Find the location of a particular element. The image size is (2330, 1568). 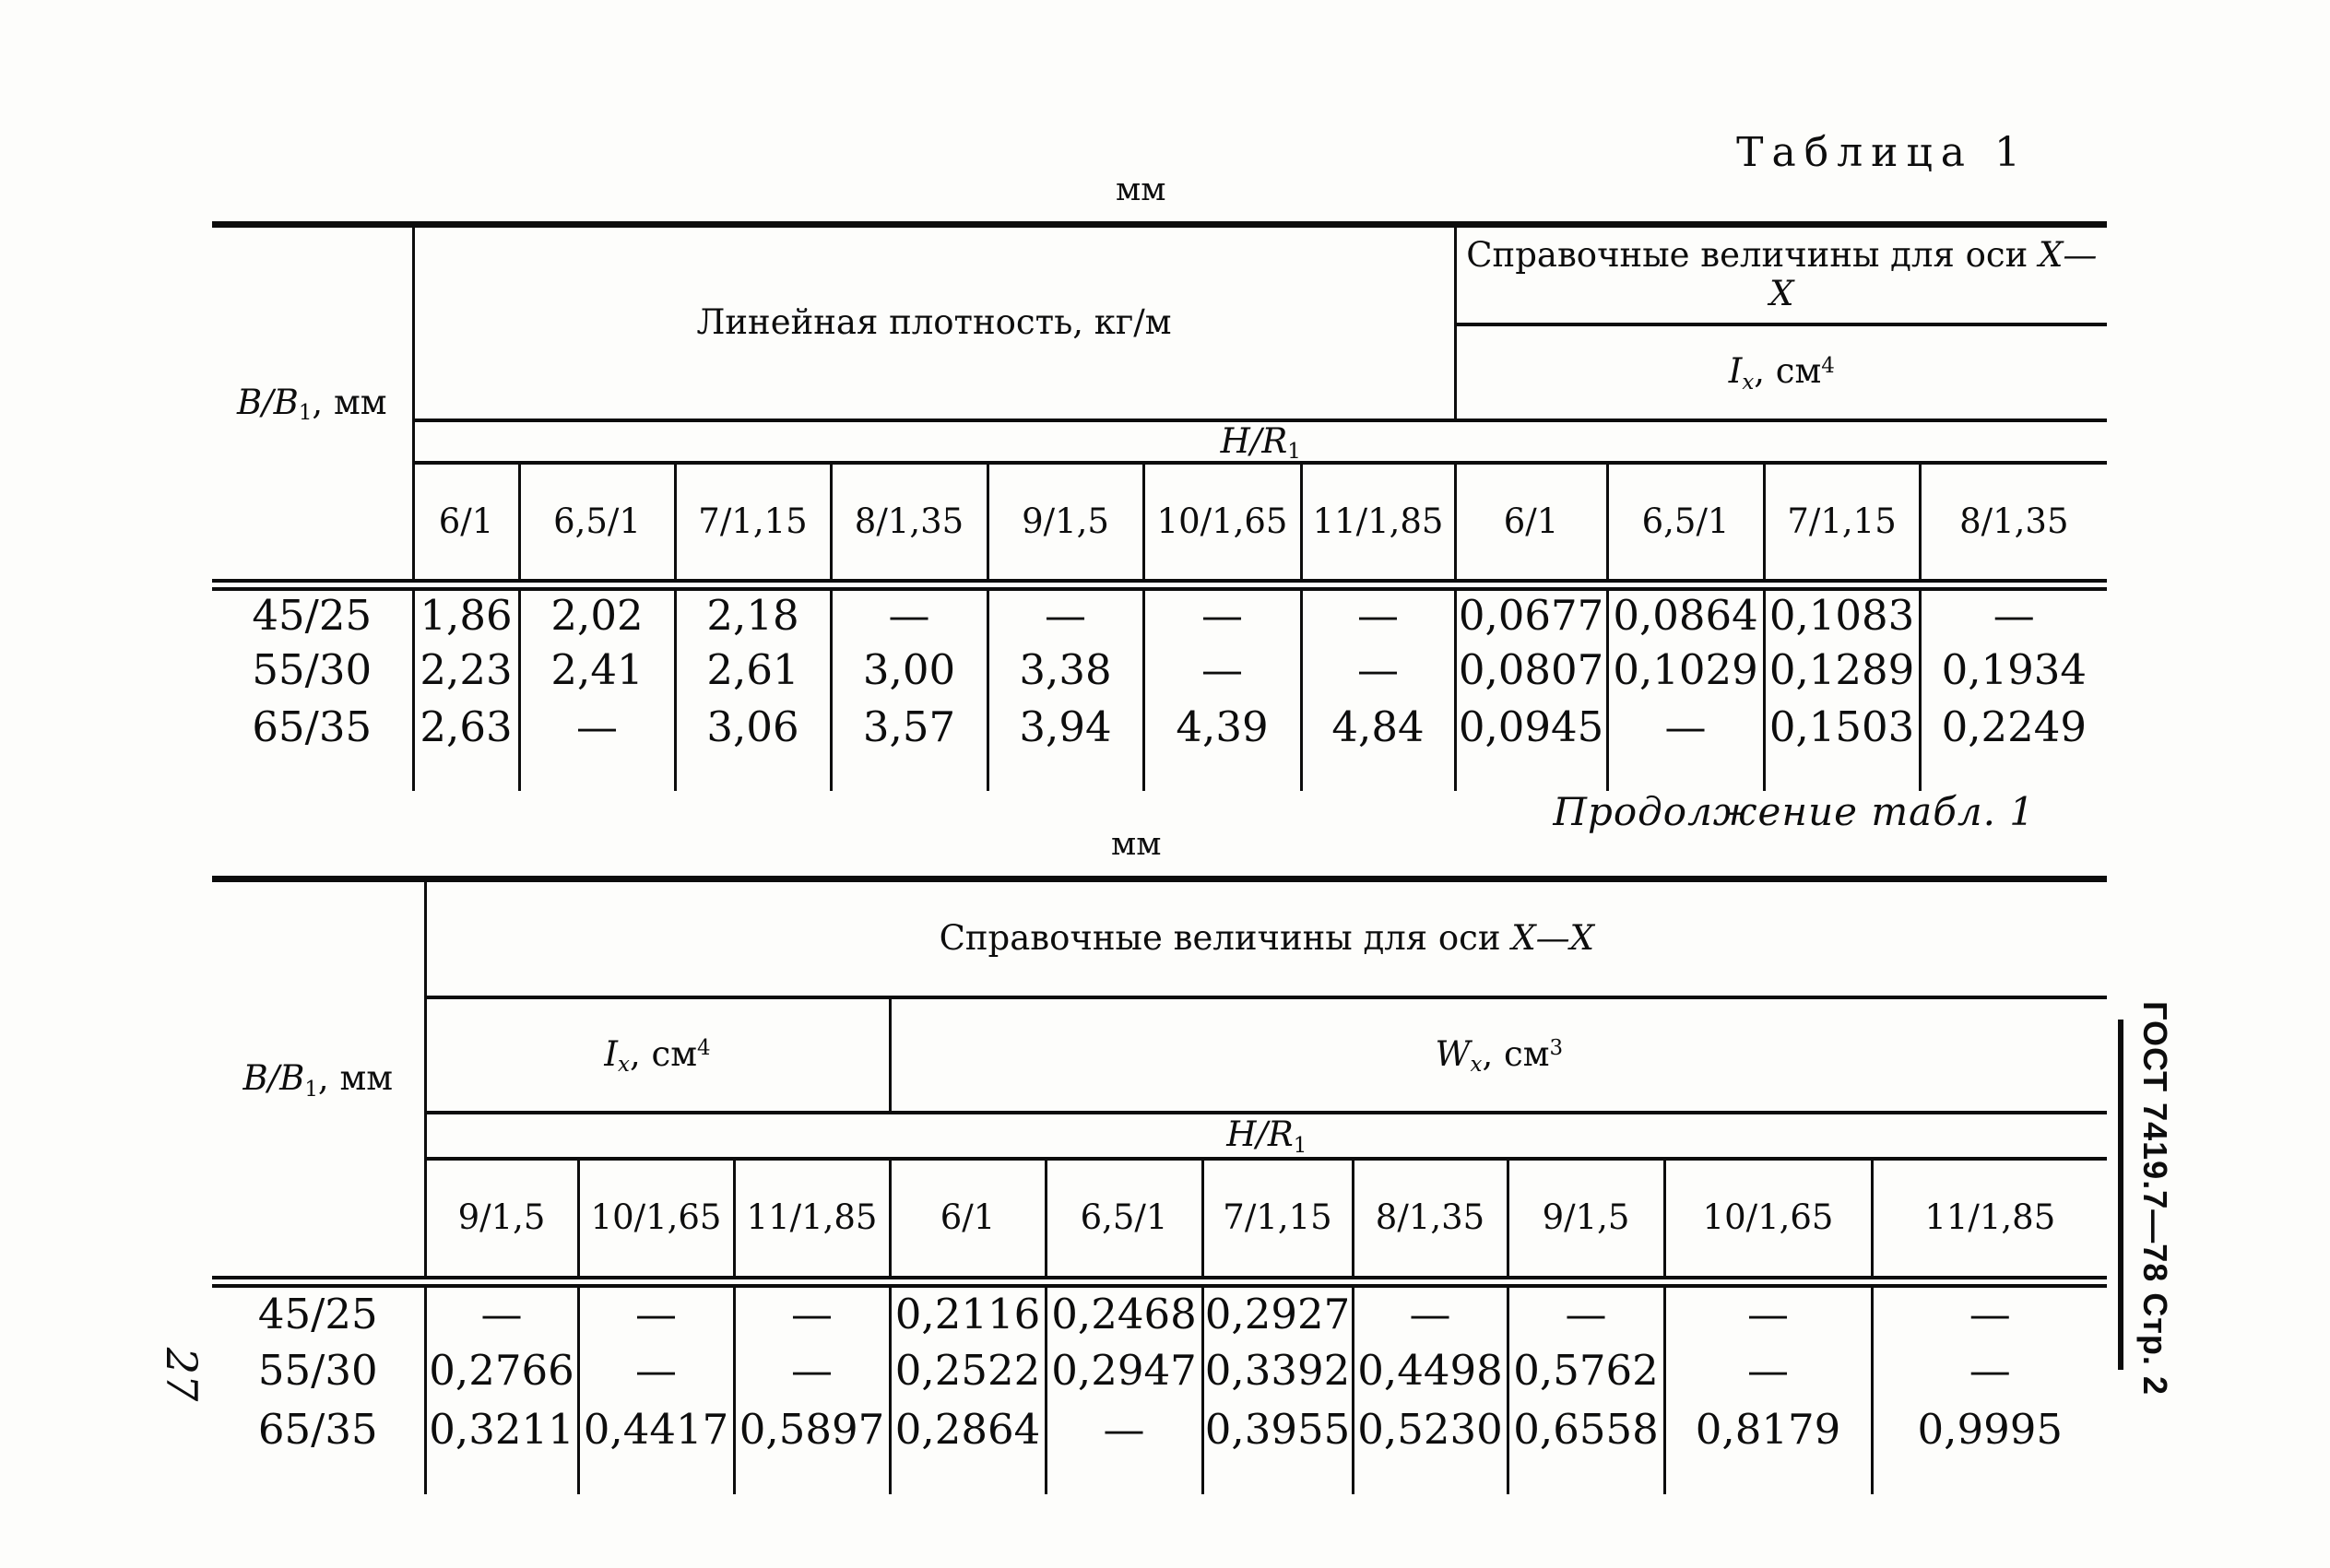

wx-header: Wx, см3 is located at coordinates (1499, 1055).